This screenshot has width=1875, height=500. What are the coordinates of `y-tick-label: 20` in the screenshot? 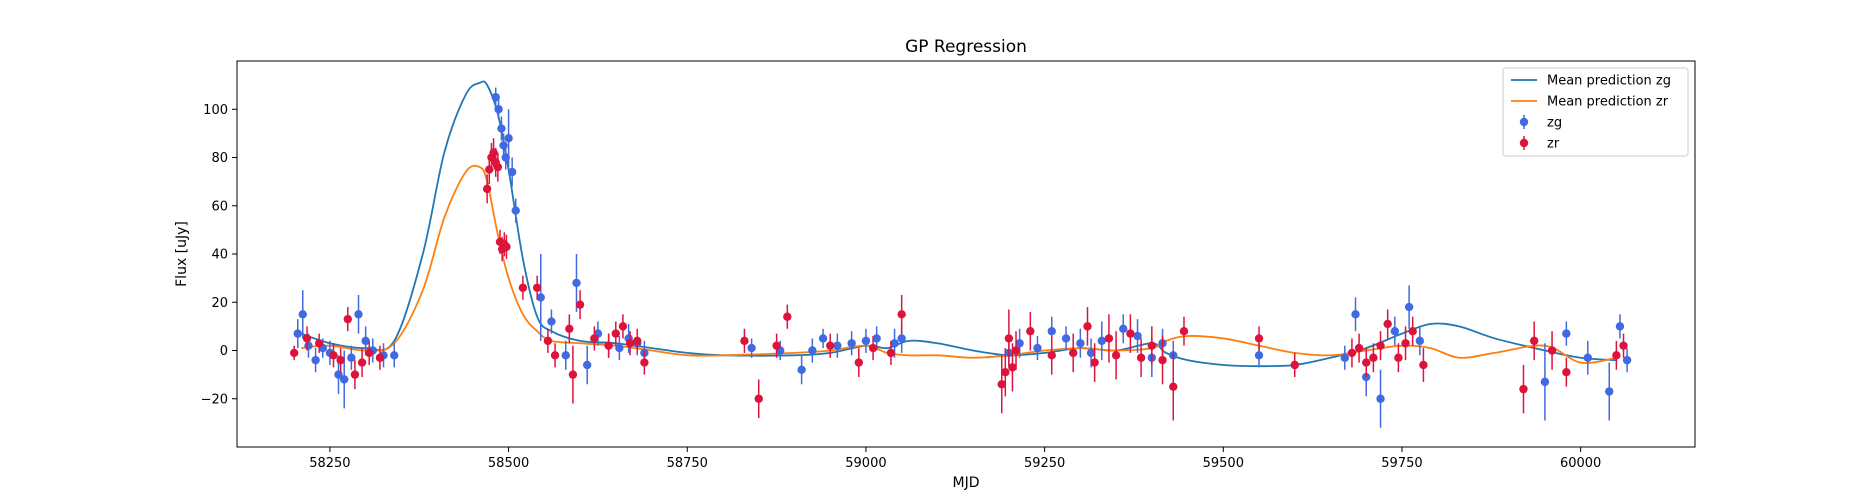 It's located at (219, 303).